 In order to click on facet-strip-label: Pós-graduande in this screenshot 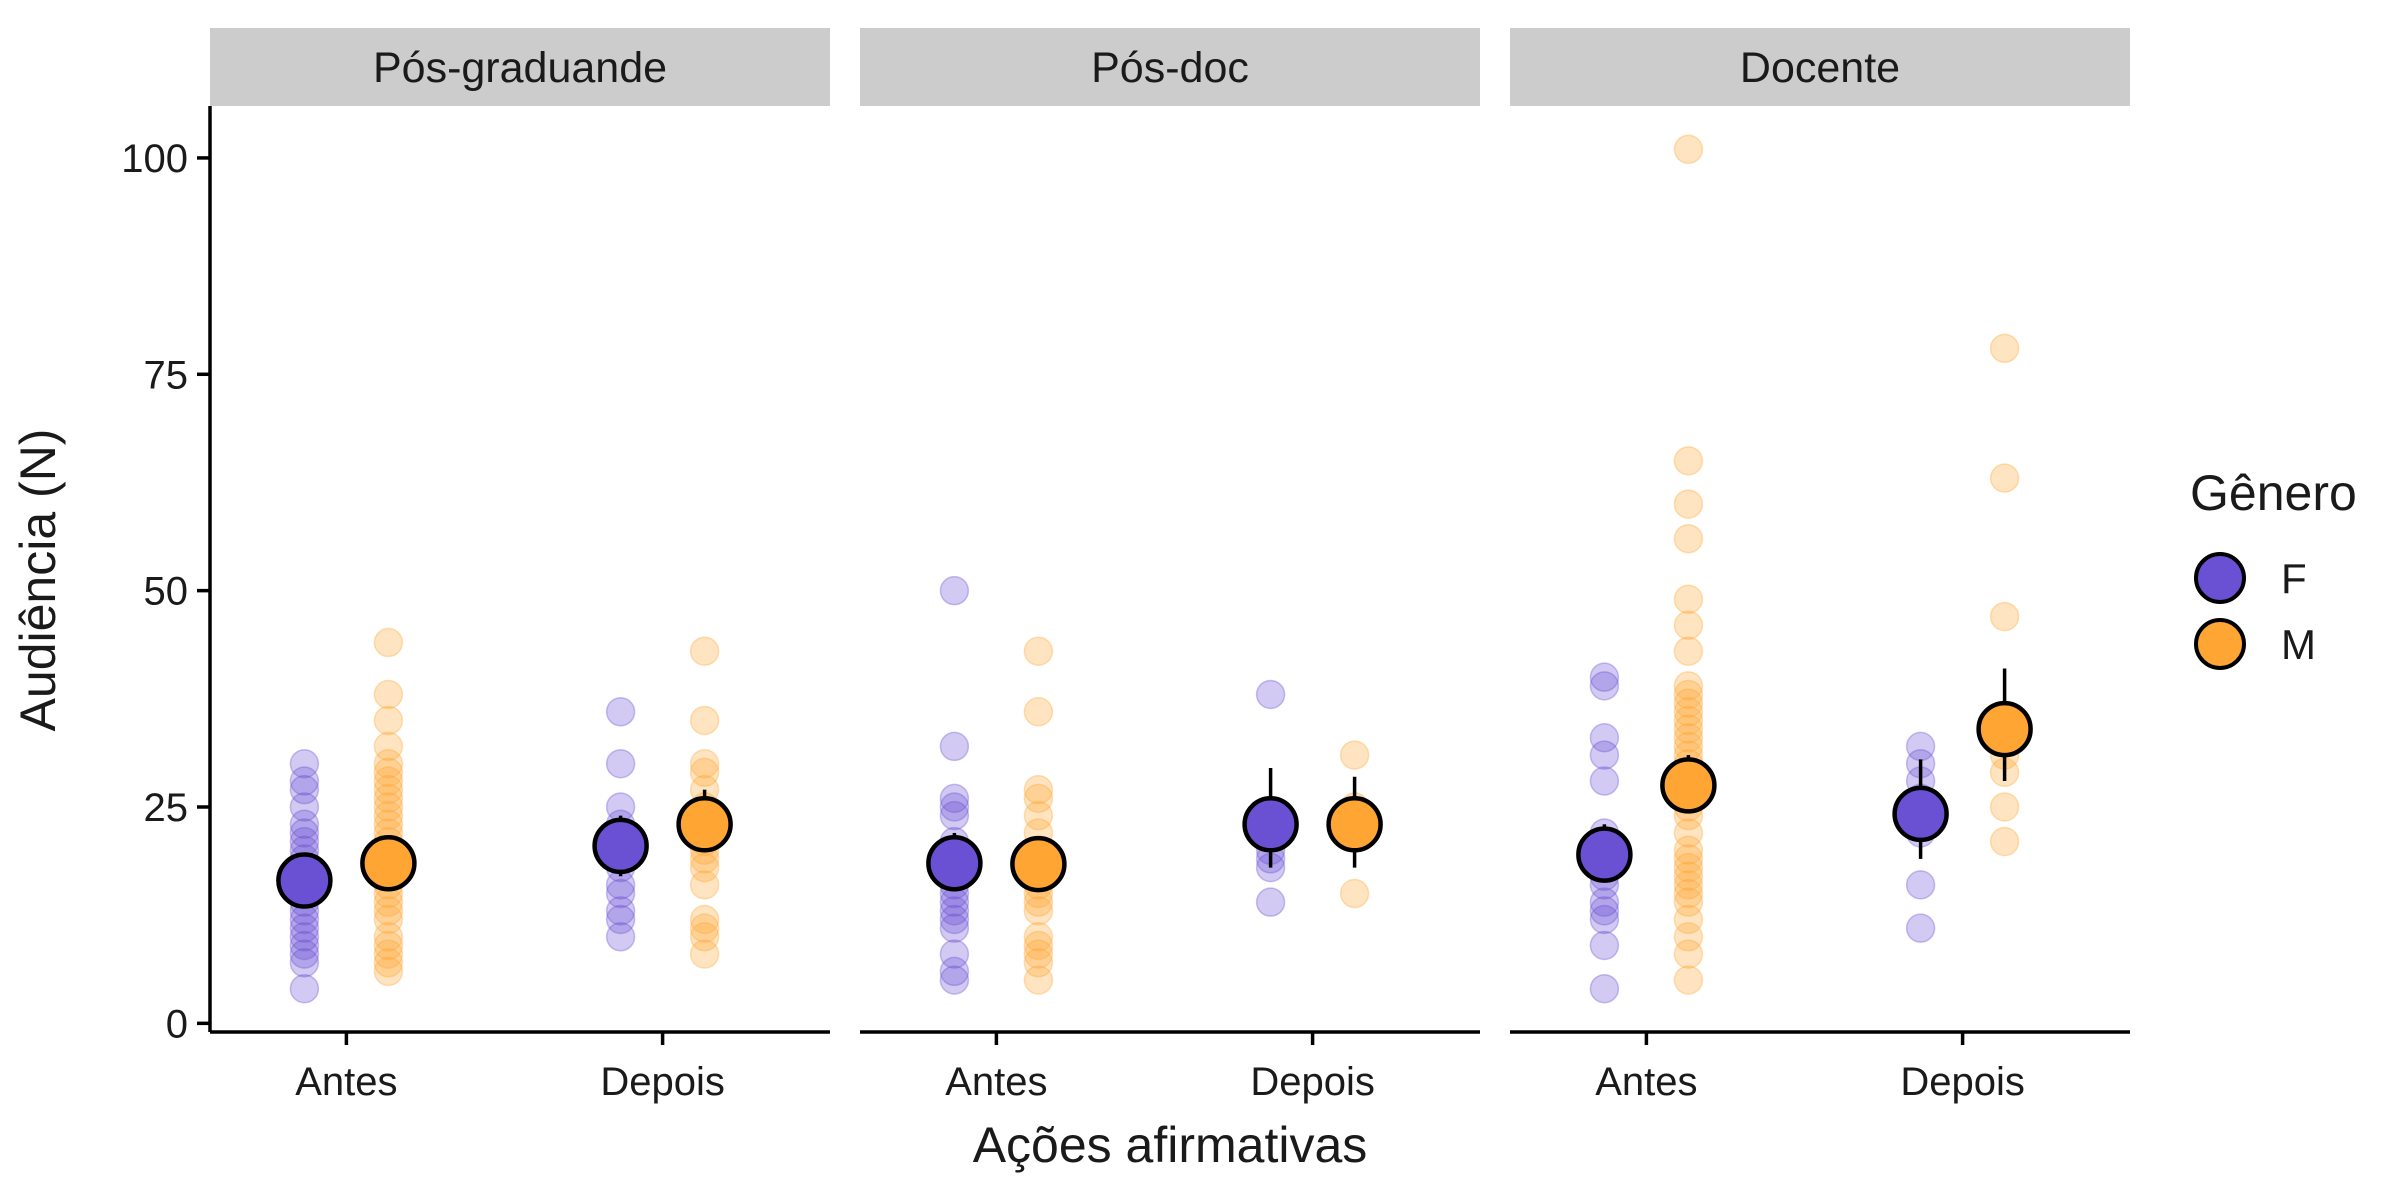, I will do `click(520, 68)`.